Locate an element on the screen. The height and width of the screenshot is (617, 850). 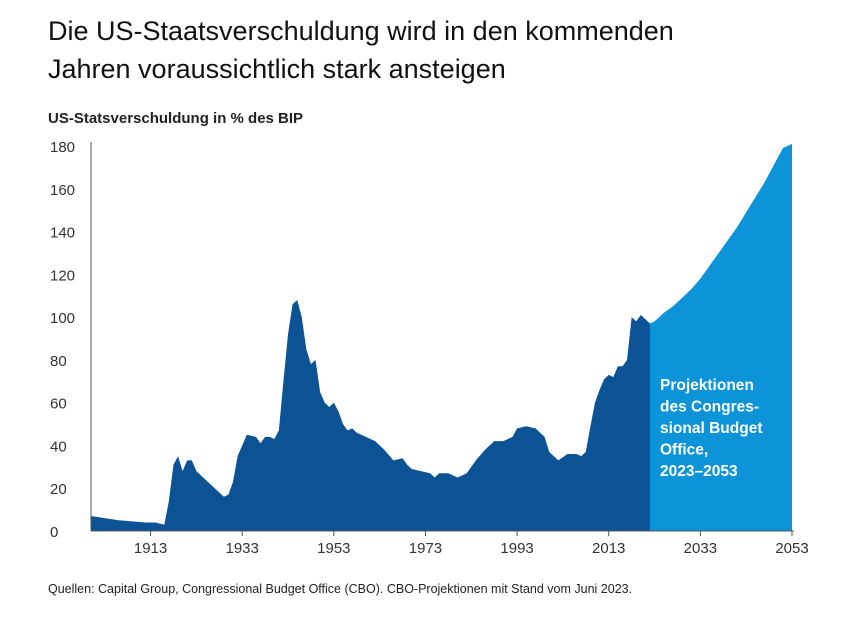
x-tick-label: 1973 is located at coordinates (425, 548).